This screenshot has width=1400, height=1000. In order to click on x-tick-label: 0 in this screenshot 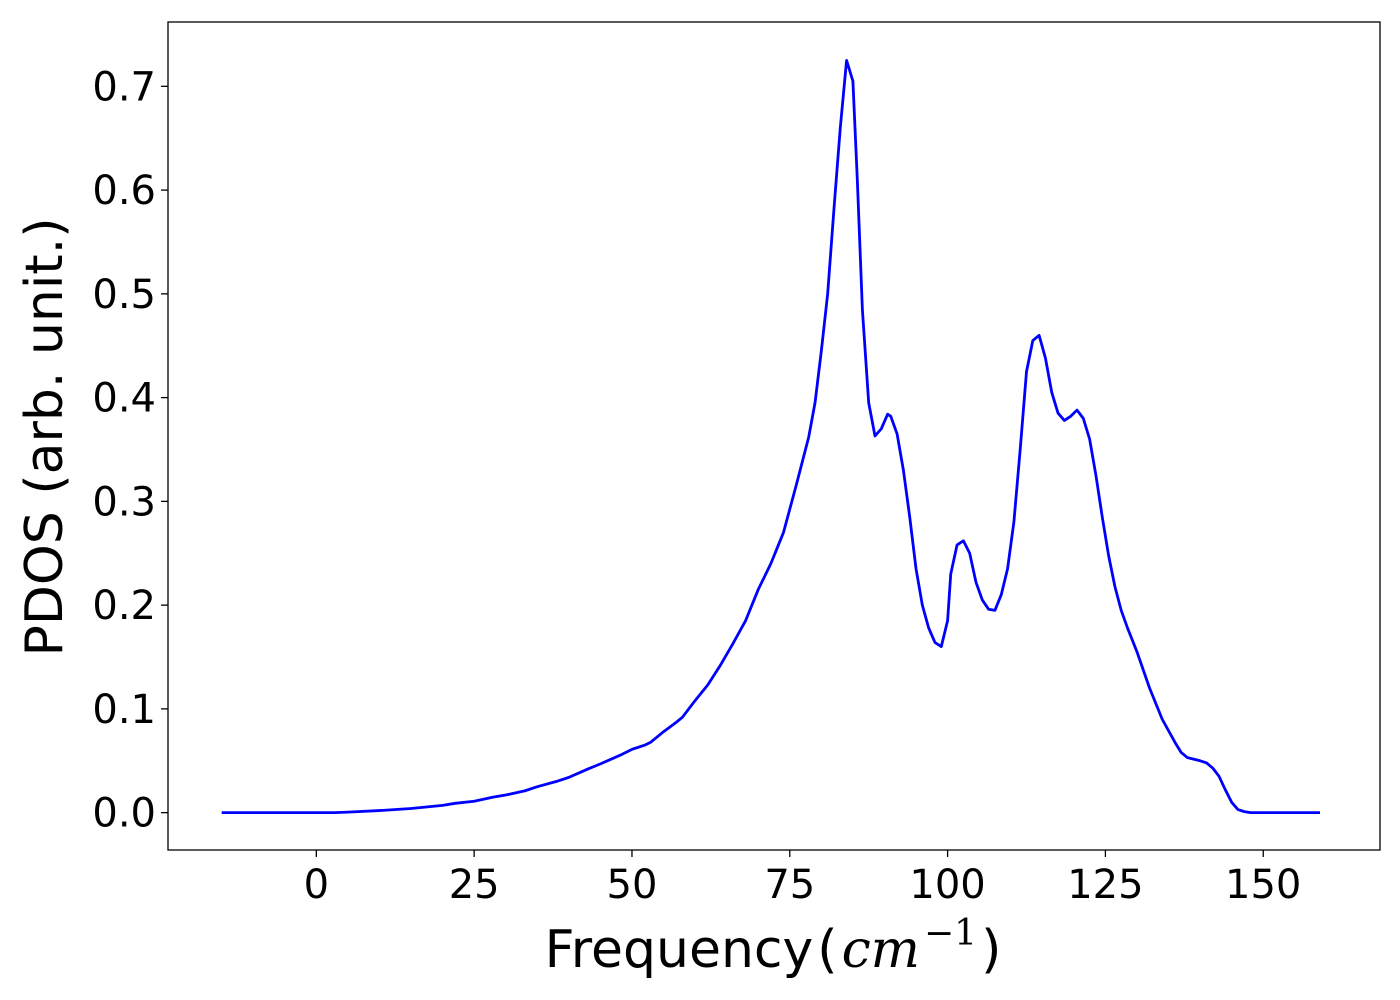, I will do `click(316, 885)`.